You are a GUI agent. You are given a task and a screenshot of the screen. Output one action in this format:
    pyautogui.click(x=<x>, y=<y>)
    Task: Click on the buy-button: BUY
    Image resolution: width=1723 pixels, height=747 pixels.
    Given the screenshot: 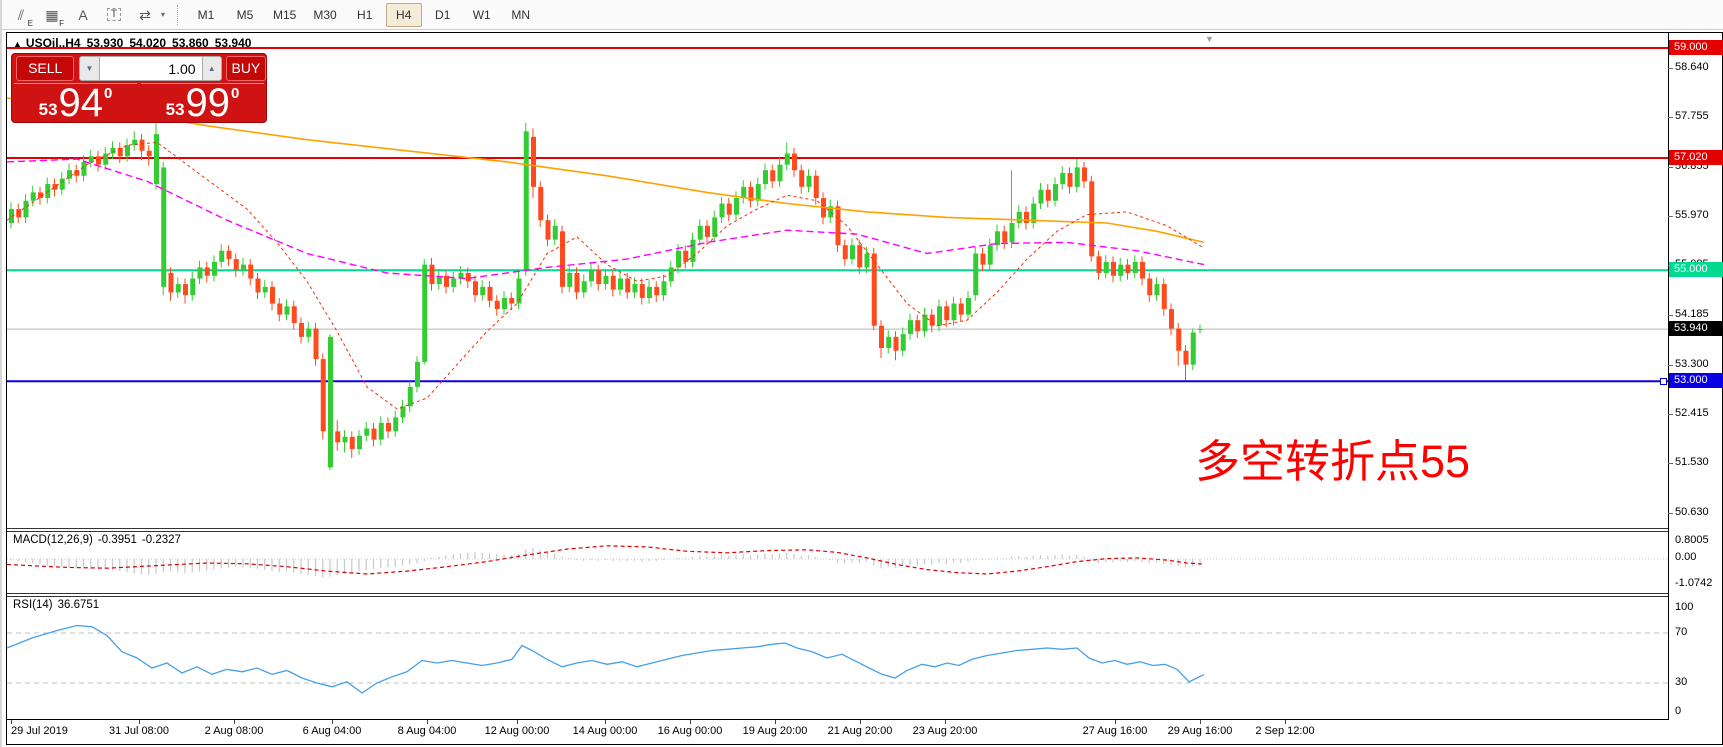 What is the action you would take?
    pyautogui.click(x=245, y=68)
    